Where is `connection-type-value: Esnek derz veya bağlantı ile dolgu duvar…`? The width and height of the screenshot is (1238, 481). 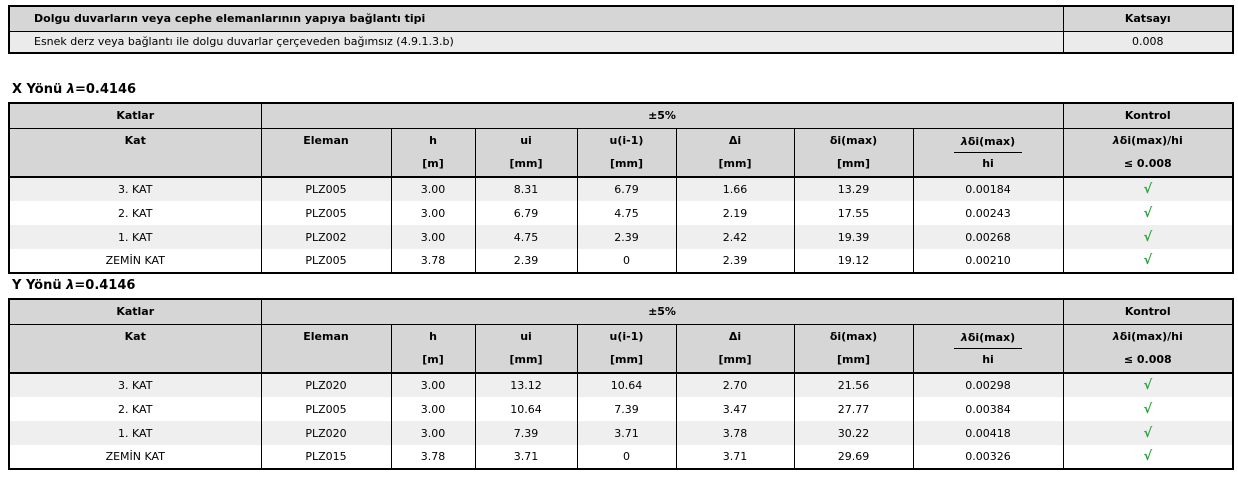 connection-type-value: Esnek derz veya bağlantı ile dolgu duvar… is located at coordinates (536, 42).